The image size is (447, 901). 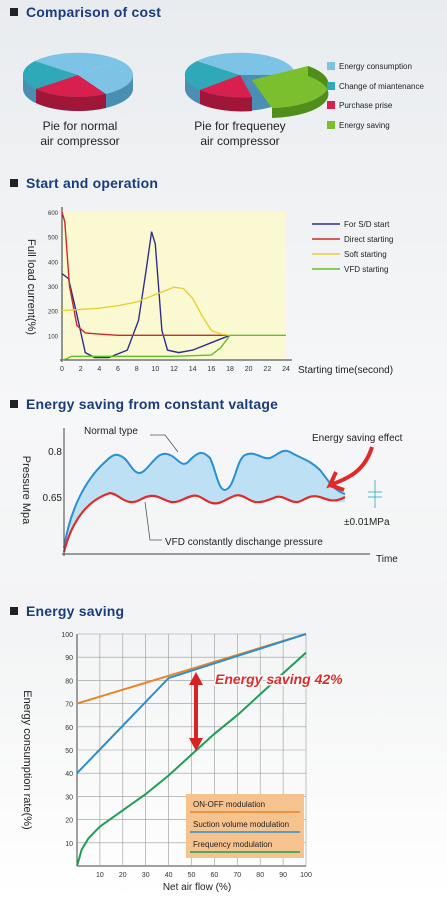 I want to click on pie-normal, so click(x=78, y=81).